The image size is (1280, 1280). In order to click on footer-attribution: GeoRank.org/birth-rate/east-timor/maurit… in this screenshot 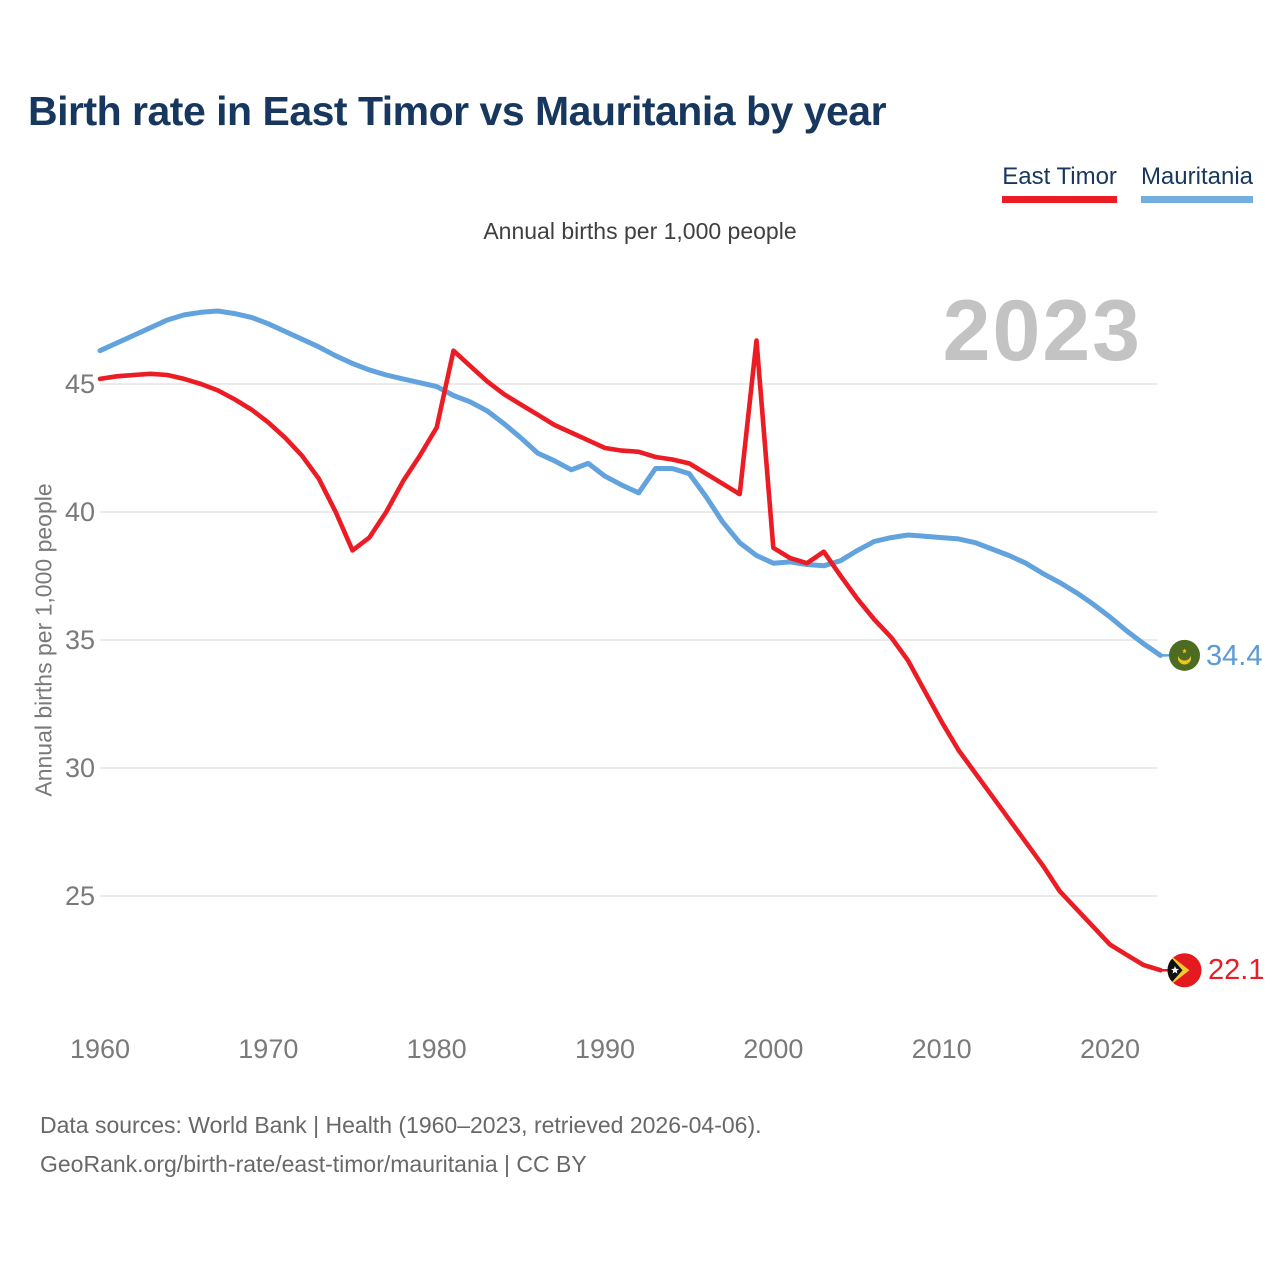, I will do `click(313, 1164)`.